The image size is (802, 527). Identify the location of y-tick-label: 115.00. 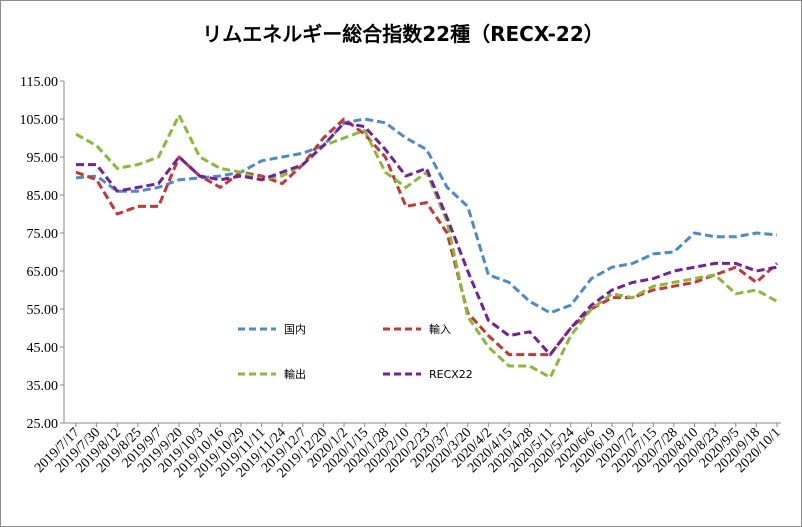
(39, 82).